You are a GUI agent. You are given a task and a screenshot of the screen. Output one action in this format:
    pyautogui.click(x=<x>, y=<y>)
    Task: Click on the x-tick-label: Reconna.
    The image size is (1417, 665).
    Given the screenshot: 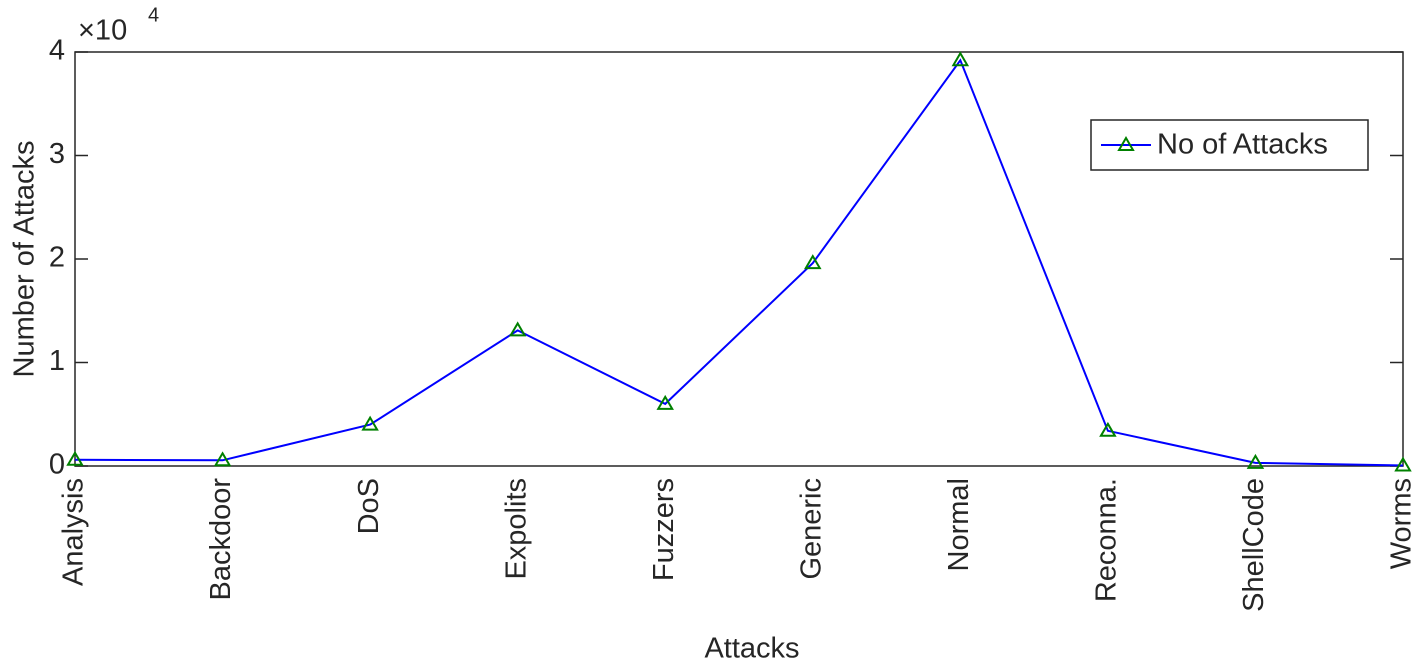 What is the action you would take?
    pyautogui.click(x=1107, y=540)
    